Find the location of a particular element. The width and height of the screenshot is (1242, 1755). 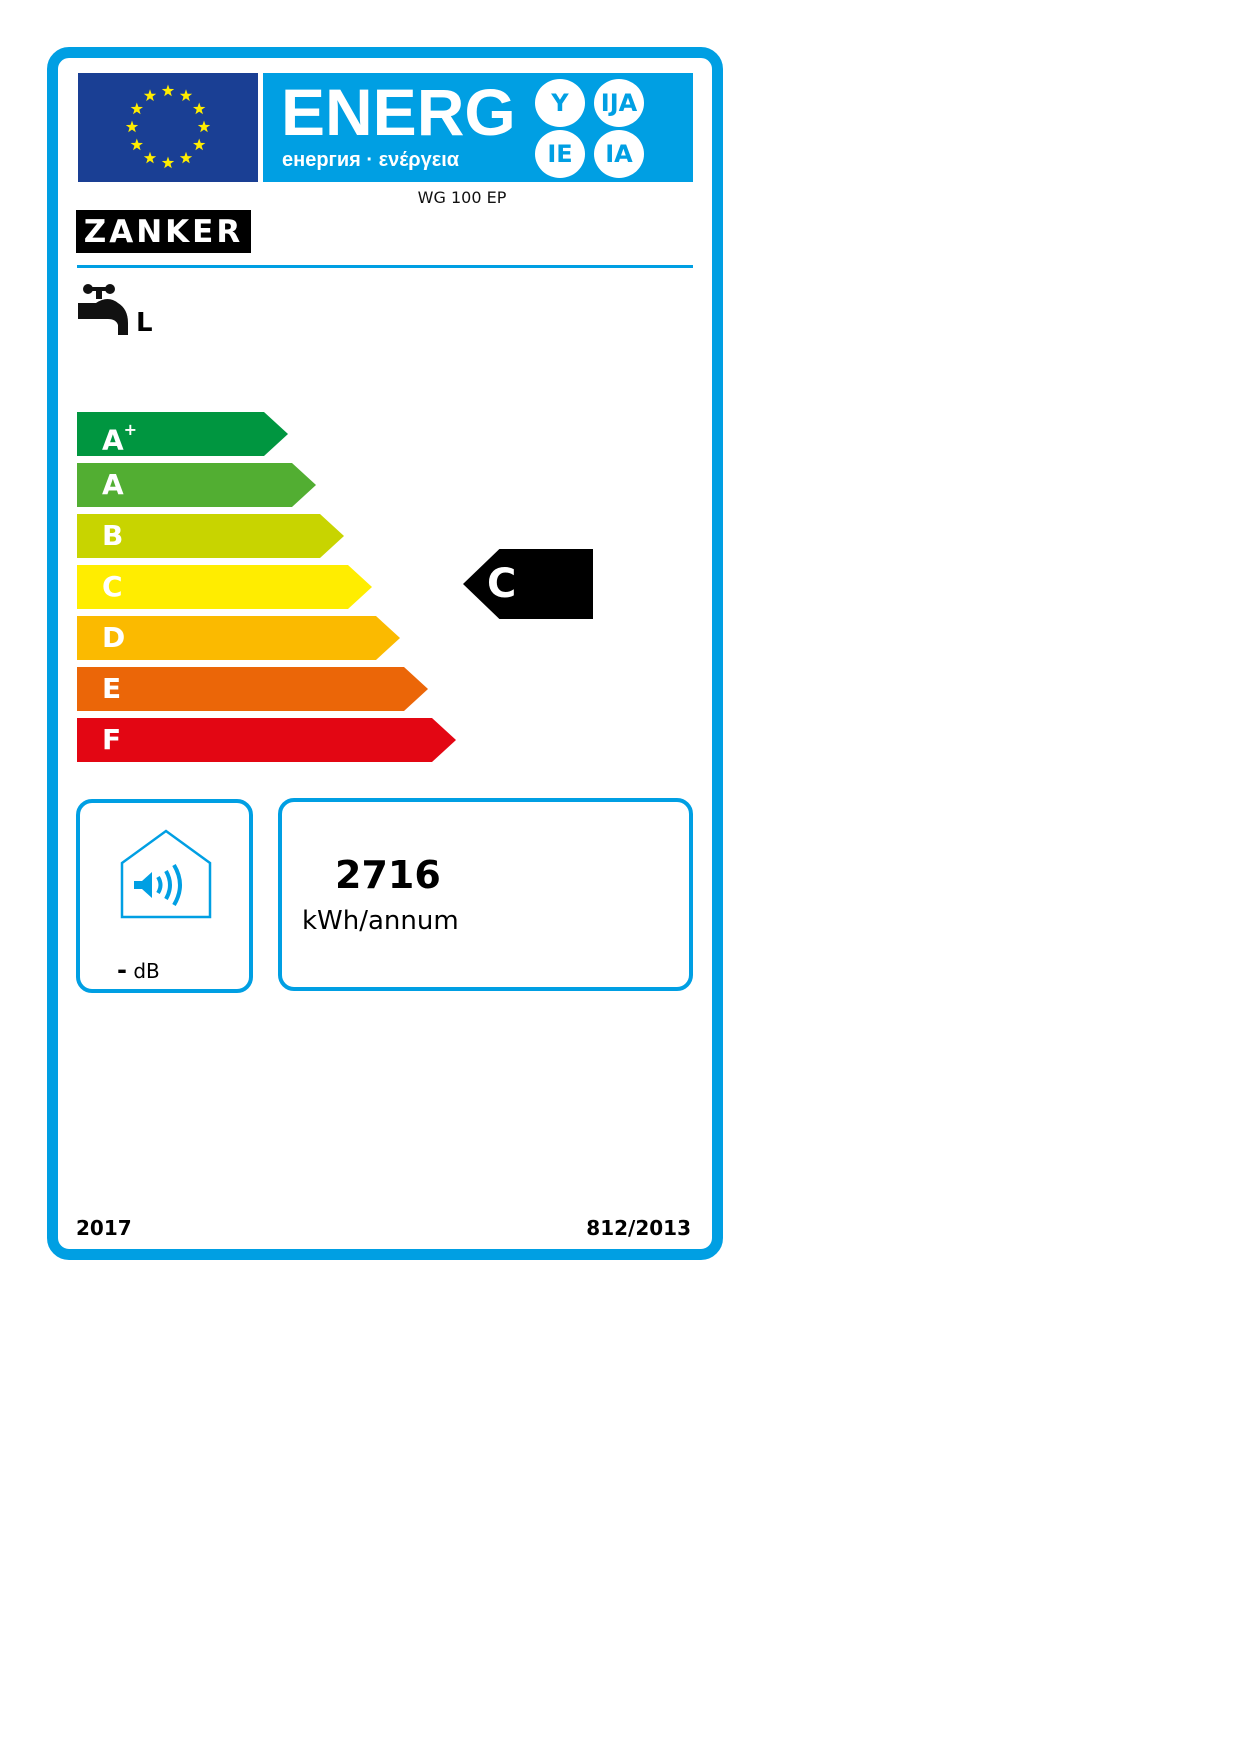

energy-class-sup: + is located at coordinates (130, 429).